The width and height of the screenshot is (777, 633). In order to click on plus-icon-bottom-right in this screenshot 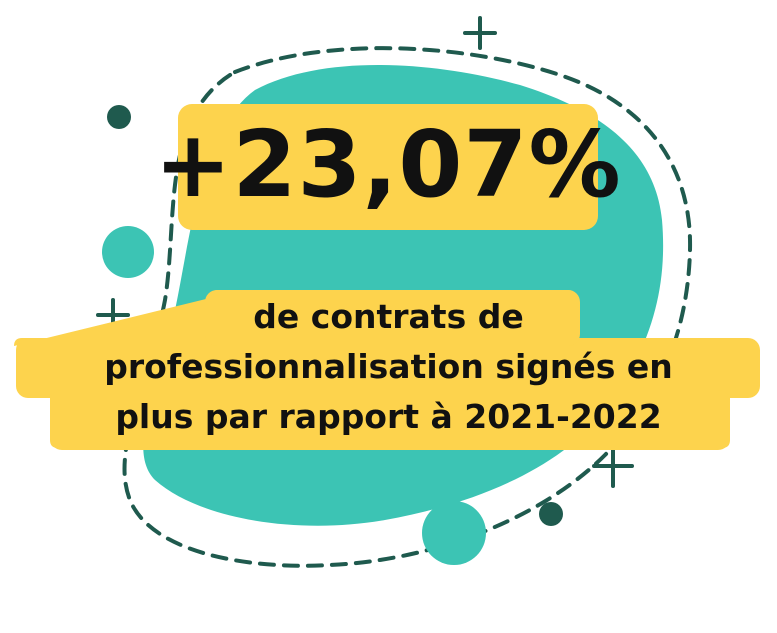, I will do `click(613, 467)`.